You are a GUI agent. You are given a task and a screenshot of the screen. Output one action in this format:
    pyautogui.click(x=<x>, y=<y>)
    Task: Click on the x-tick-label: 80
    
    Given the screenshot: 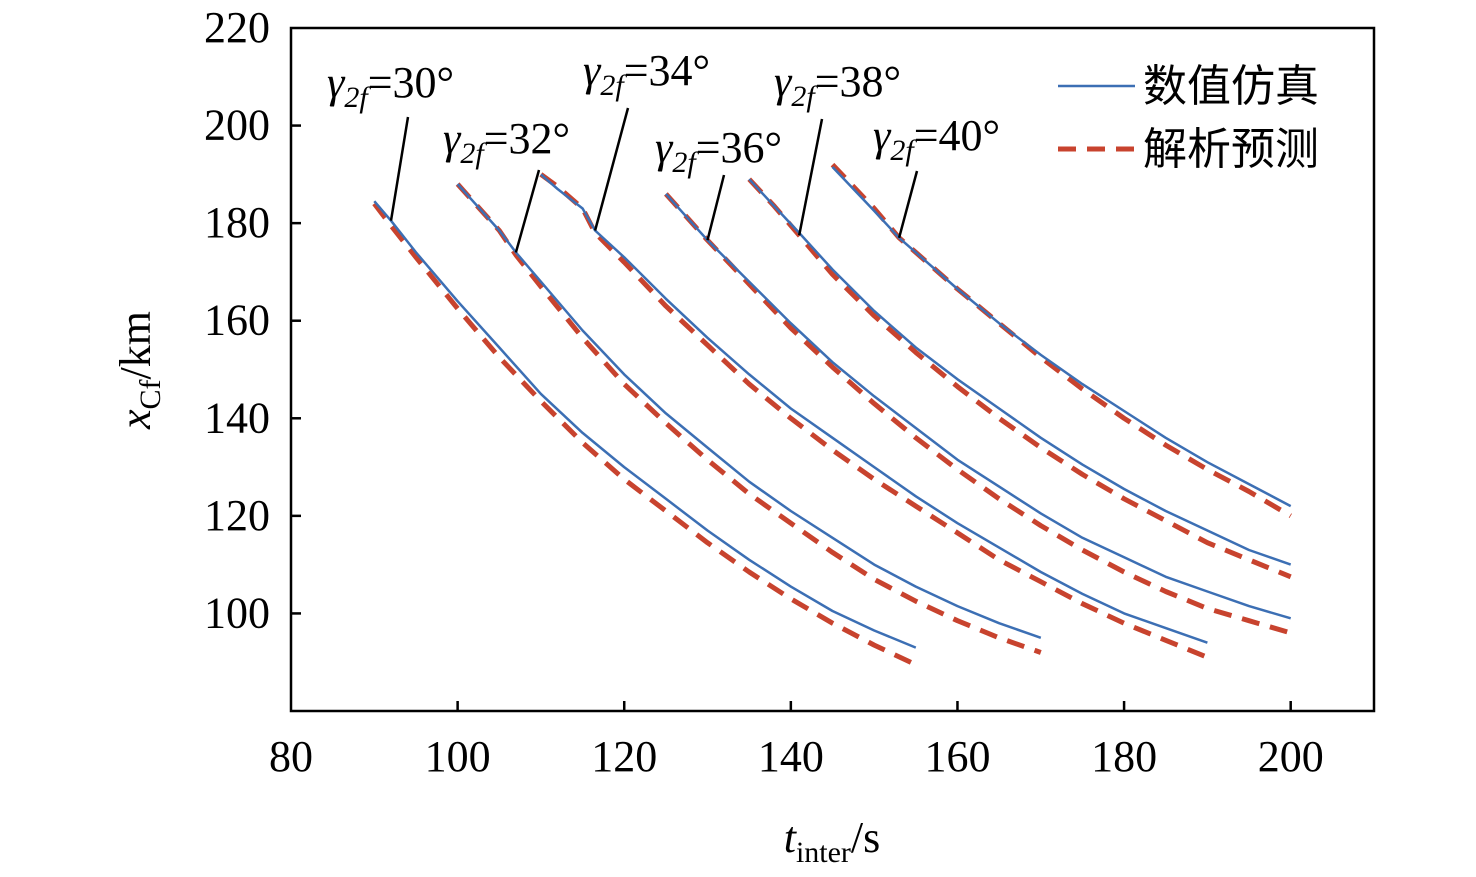 What is the action you would take?
    pyautogui.click(x=291, y=756)
    